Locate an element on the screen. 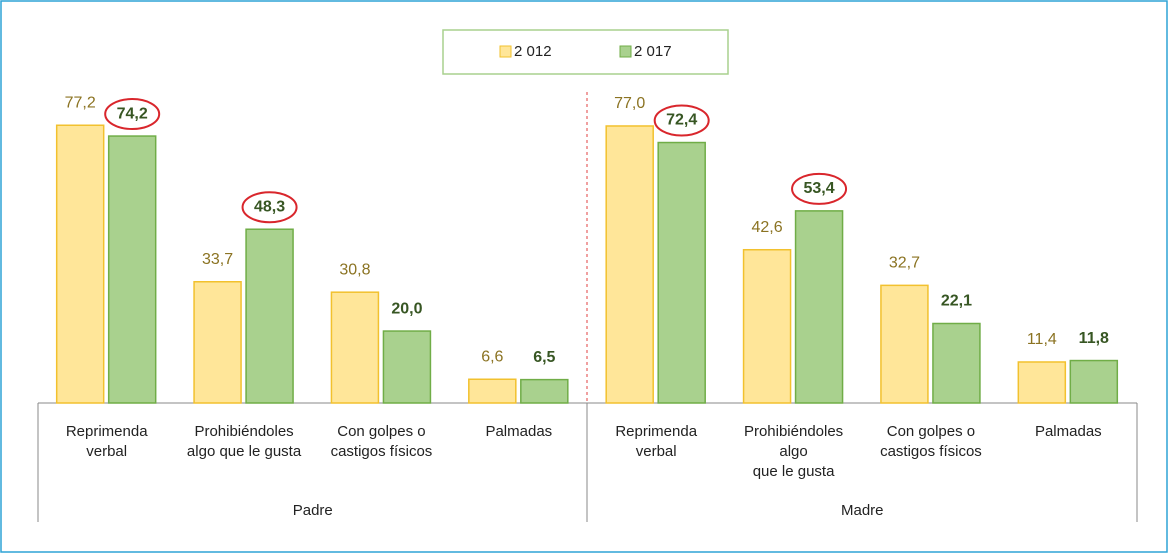 The height and width of the screenshot is (559, 1169). value-label: 72,4 is located at coordinates (681, 120).